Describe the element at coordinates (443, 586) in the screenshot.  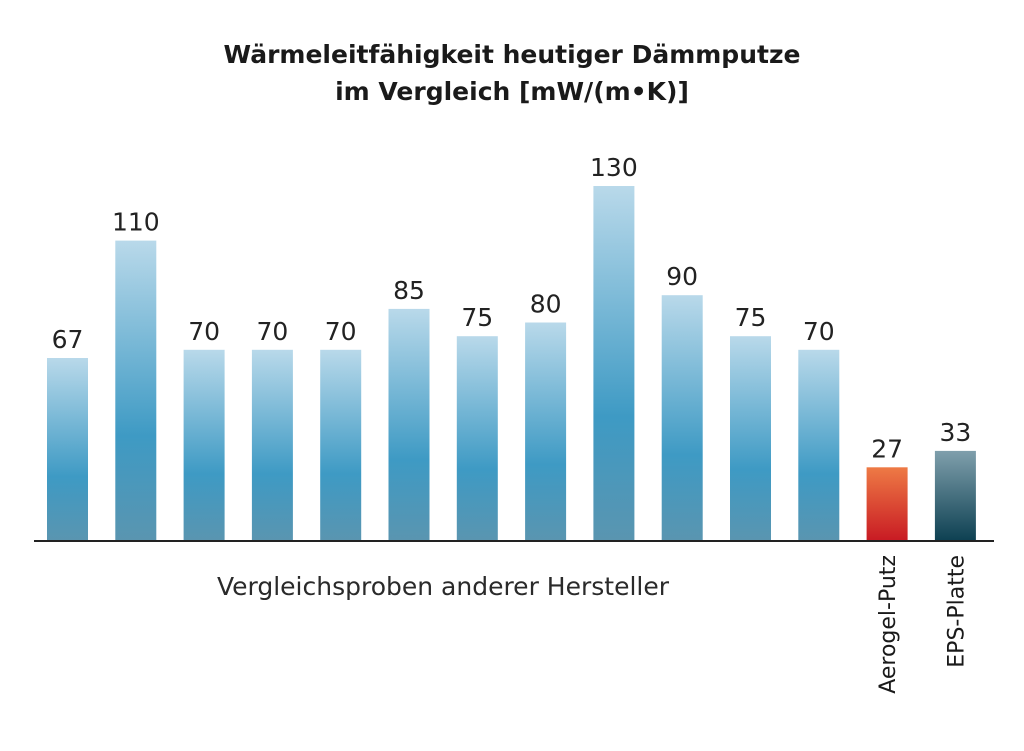
I see `group-label: Vergleichsproben anderer Hersteller` at that location.